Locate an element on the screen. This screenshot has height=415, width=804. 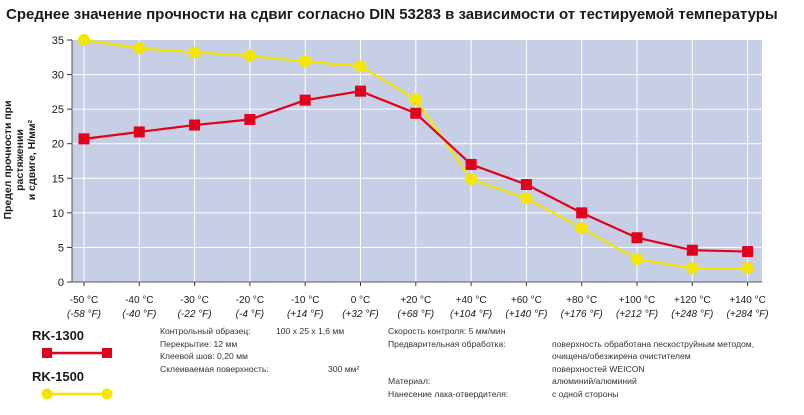
x-tick-label: +140 °C is located at coordinates (747, 300).